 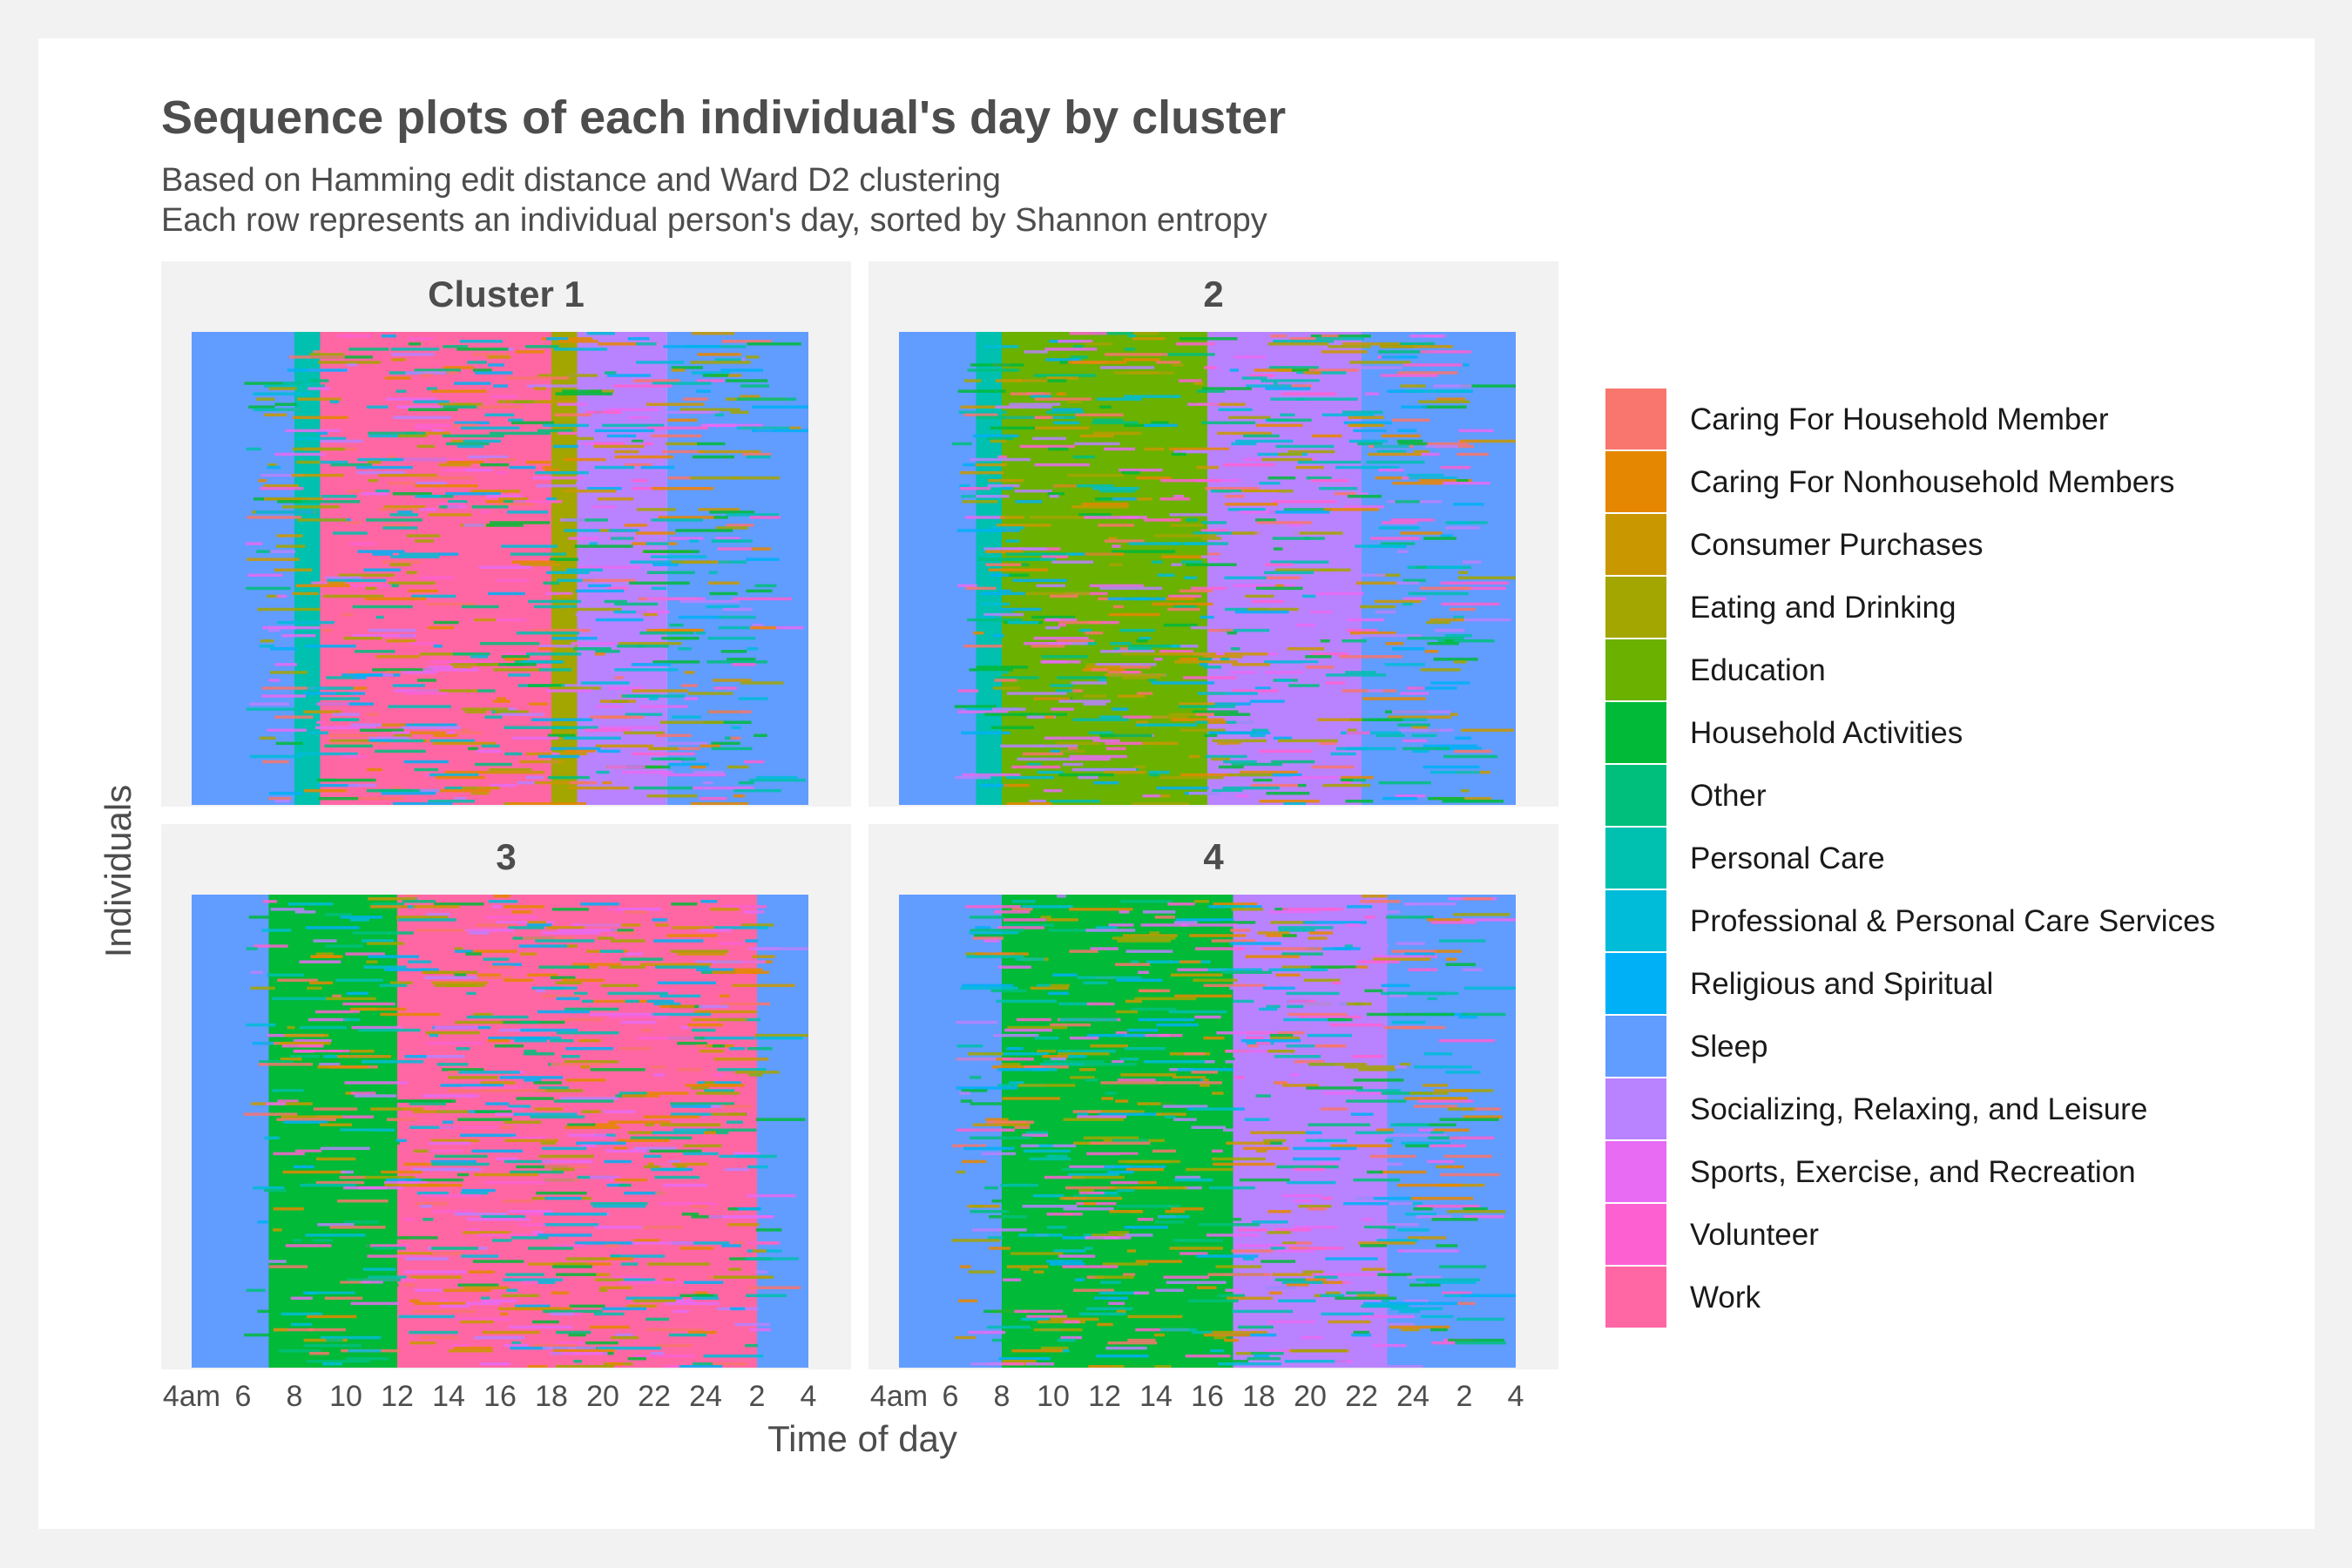 What do you see at coordinates (1954, 670) in the screenshot?
I see `legend-item: Education` at bounding box center [1954, 670].